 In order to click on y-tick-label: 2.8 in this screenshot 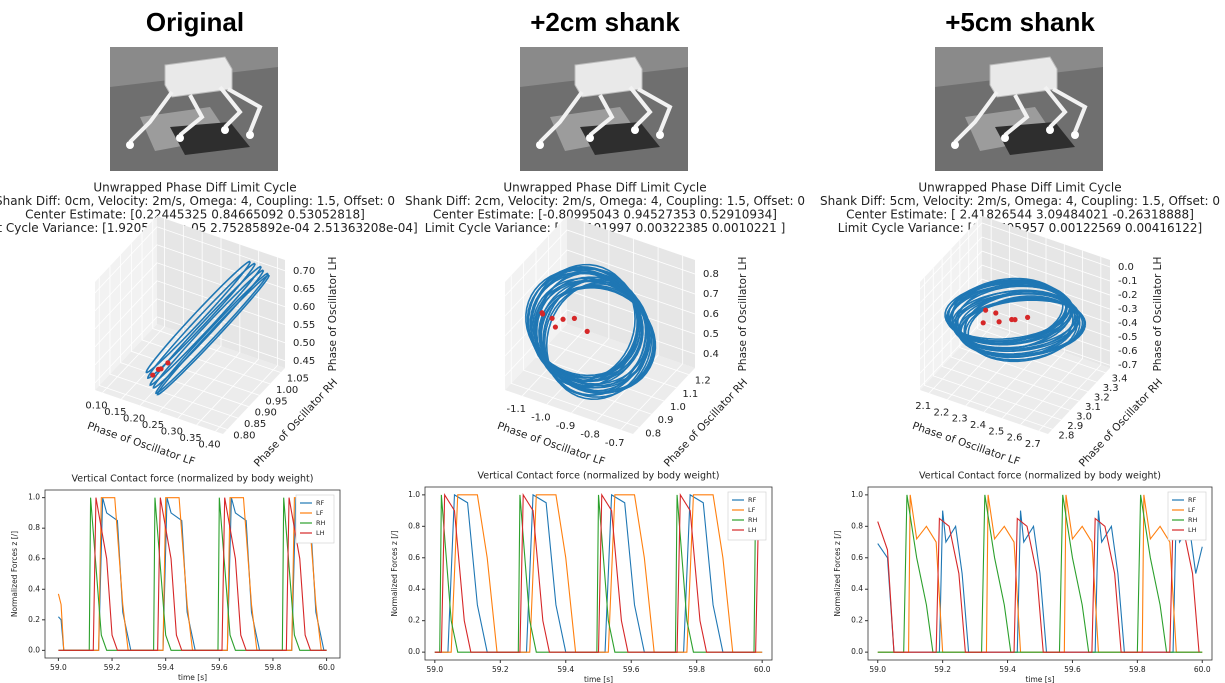, I will do `click(1066, 435)`.